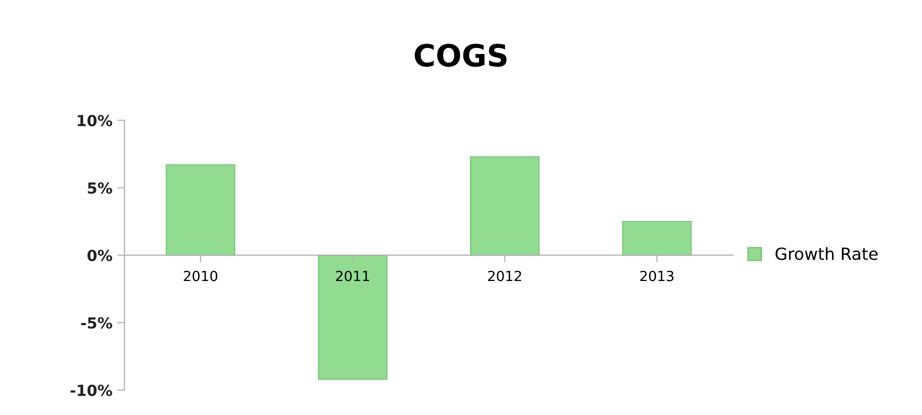 This screenshot has width=922, height=415. I want to click on x-tick-label: 2010, so click(201, 276).